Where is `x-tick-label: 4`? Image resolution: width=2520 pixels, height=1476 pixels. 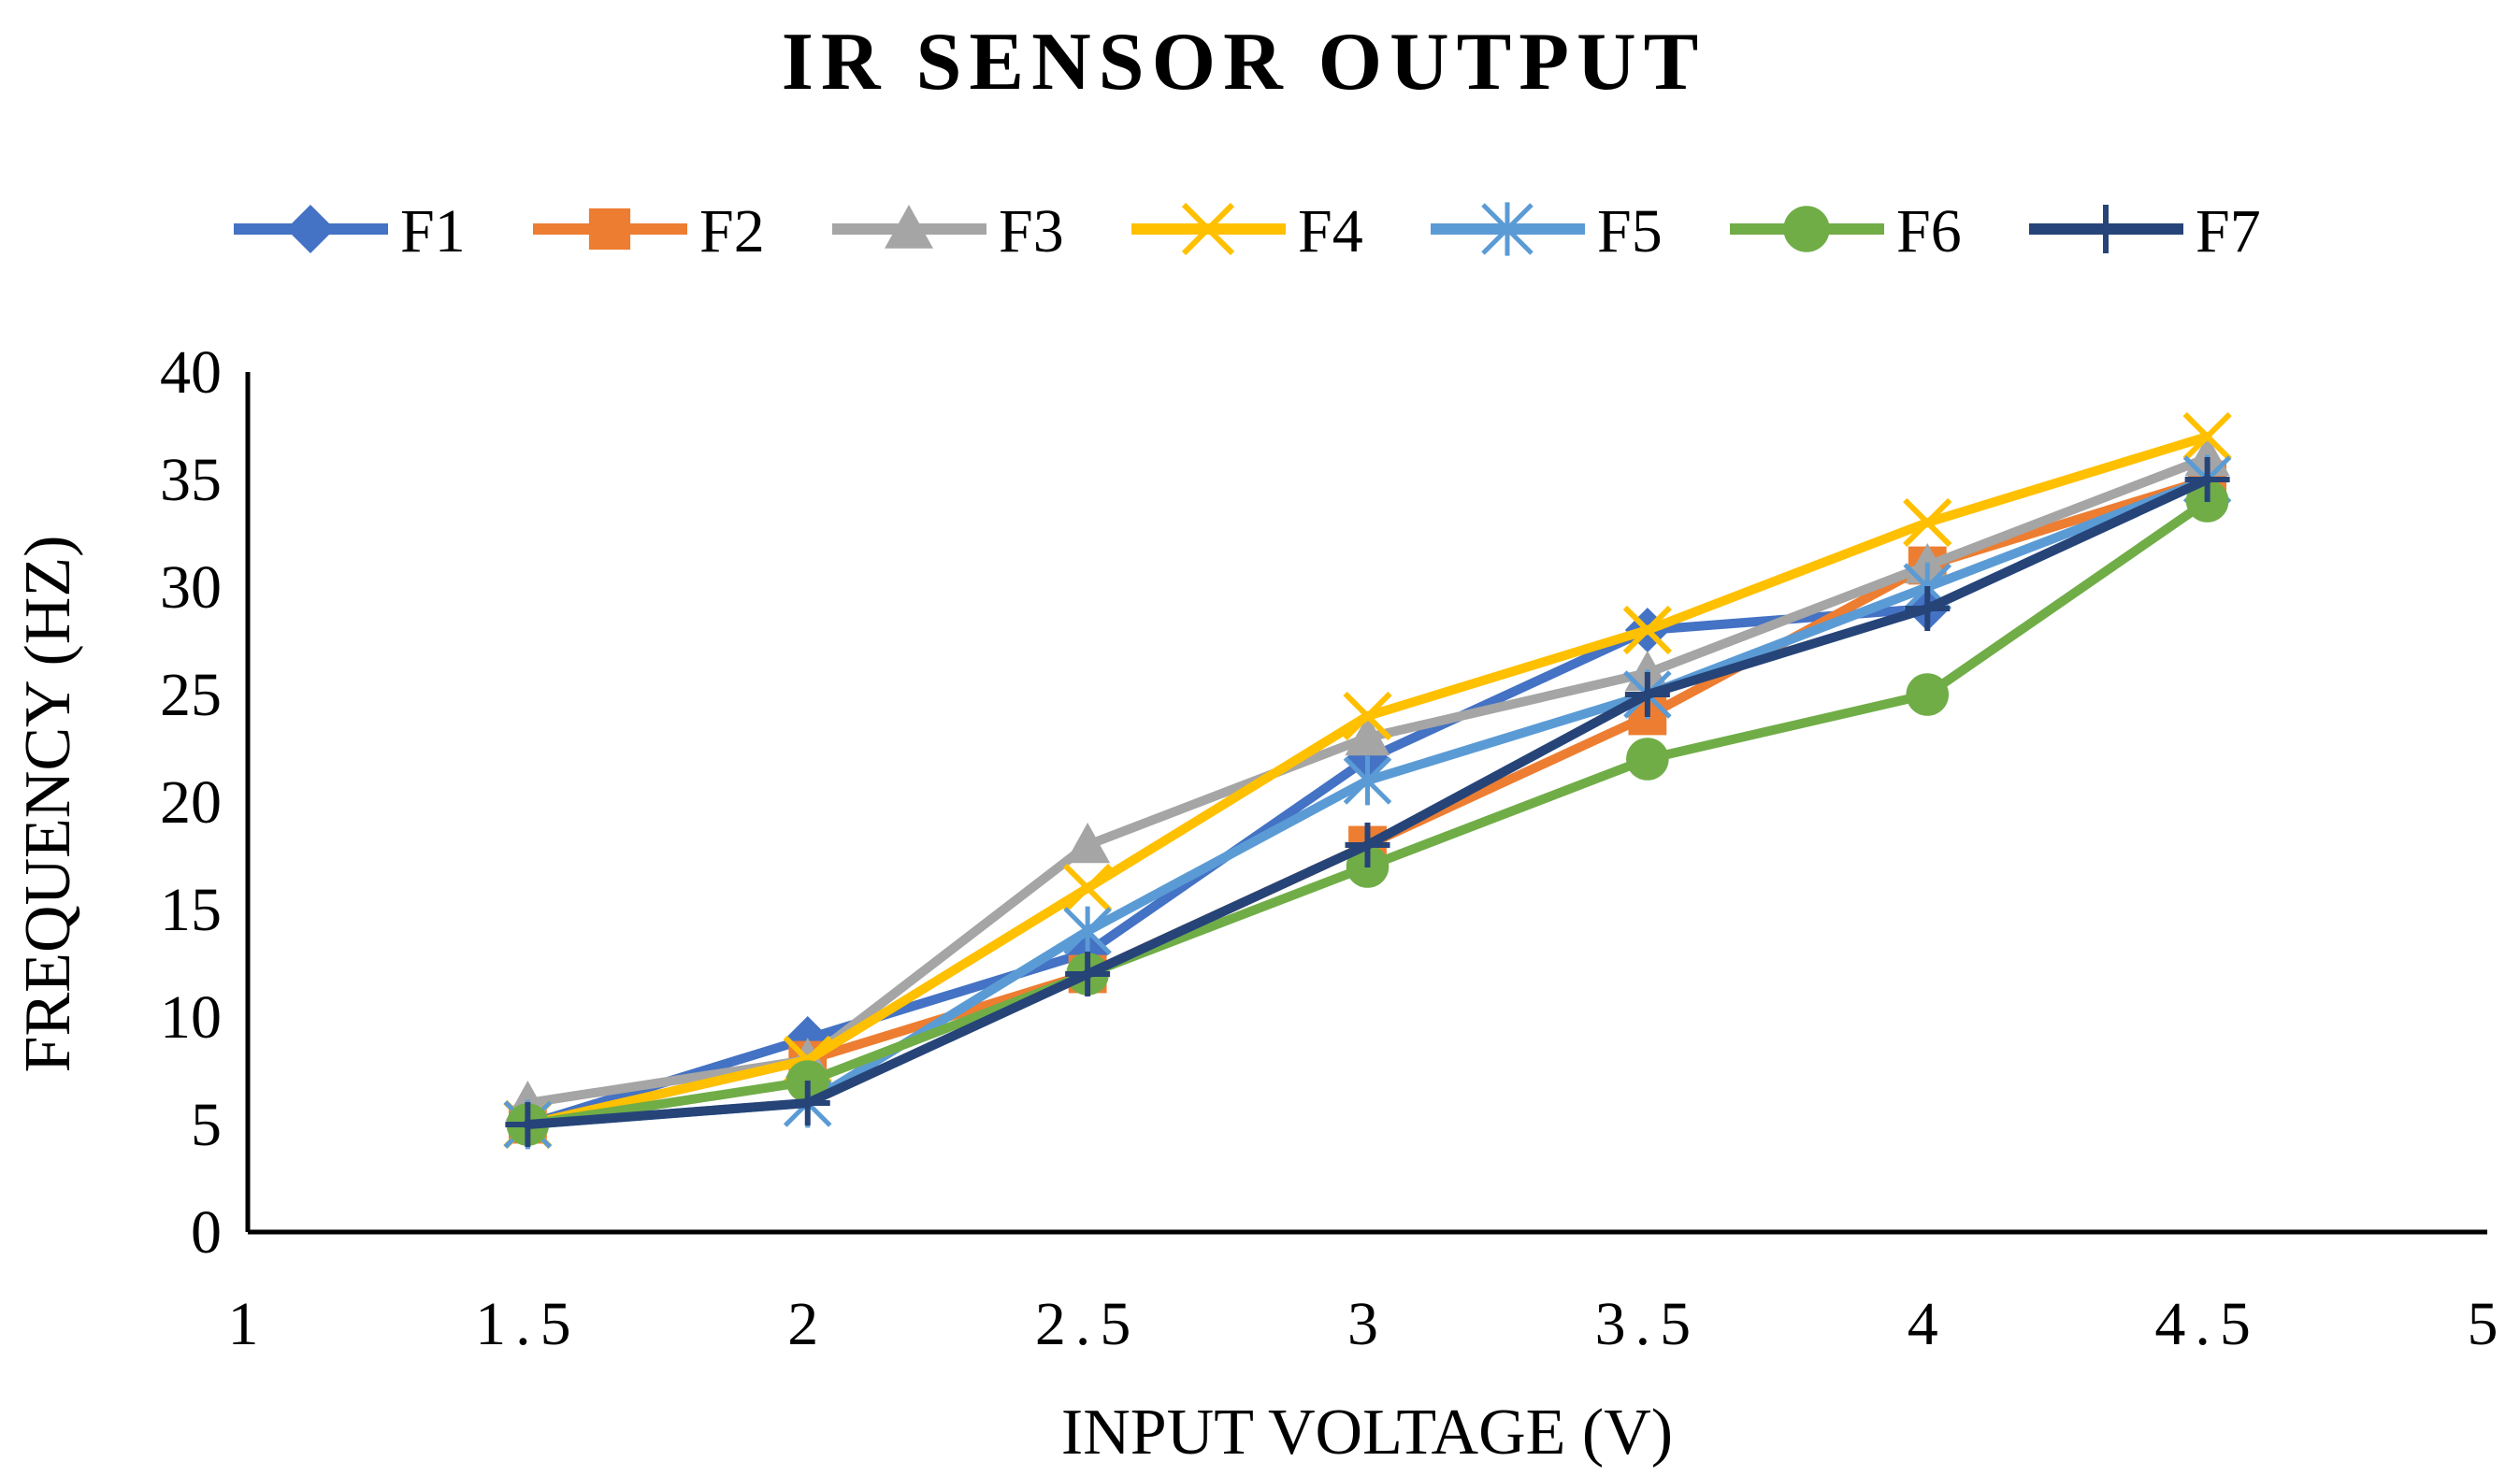 x-tick-label: 4 is located at coordinates (1928, 1324).